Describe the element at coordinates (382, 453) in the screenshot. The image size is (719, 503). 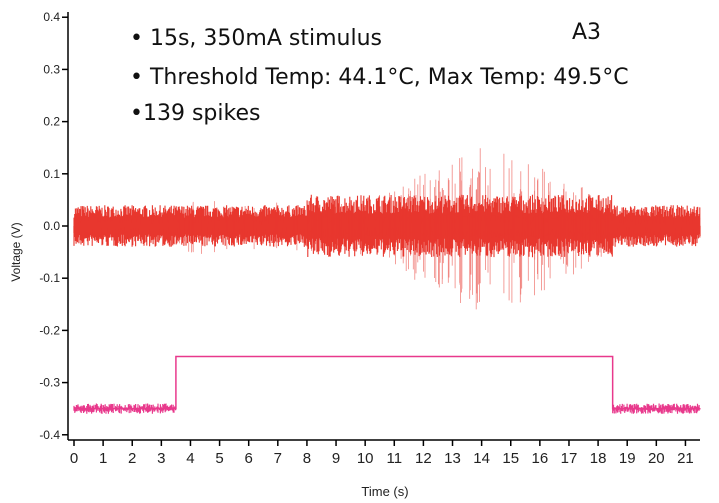
I see `x-axis-ticks: 0 1 2 3 4 5 6 7 8 9 10 11 12 13 14 15 16 17 18 19 20 21` at that location.